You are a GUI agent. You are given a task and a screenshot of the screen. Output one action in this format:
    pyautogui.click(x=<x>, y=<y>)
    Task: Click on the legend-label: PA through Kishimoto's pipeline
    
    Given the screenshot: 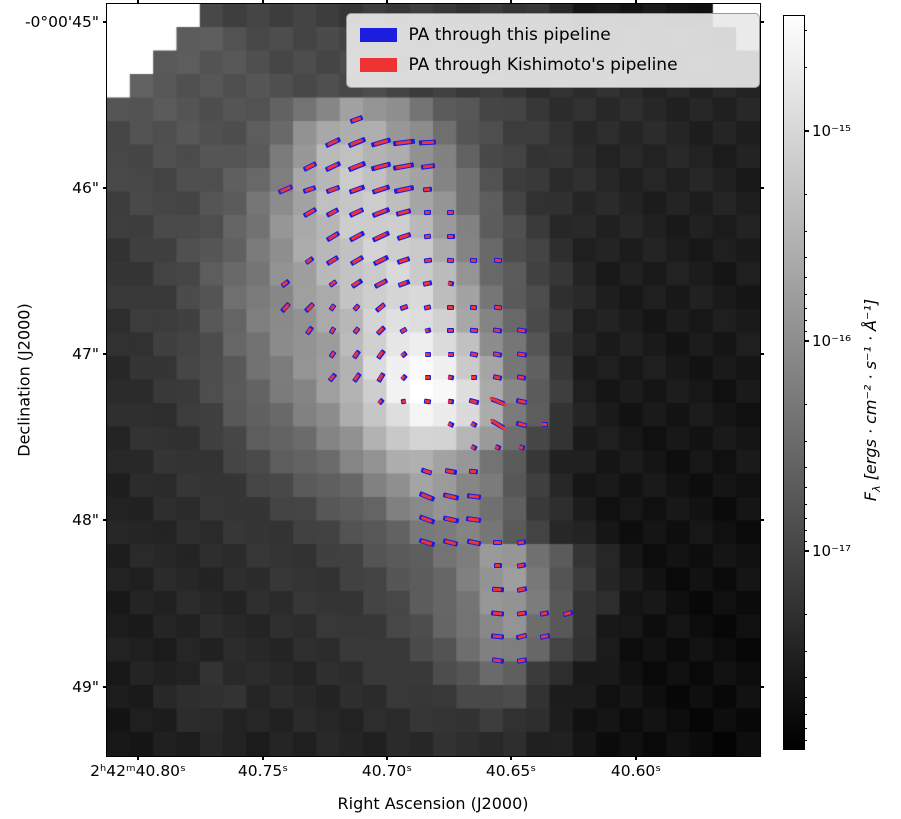 What is the action you would take?
    pyautogui.click(x=543, y=64)
    